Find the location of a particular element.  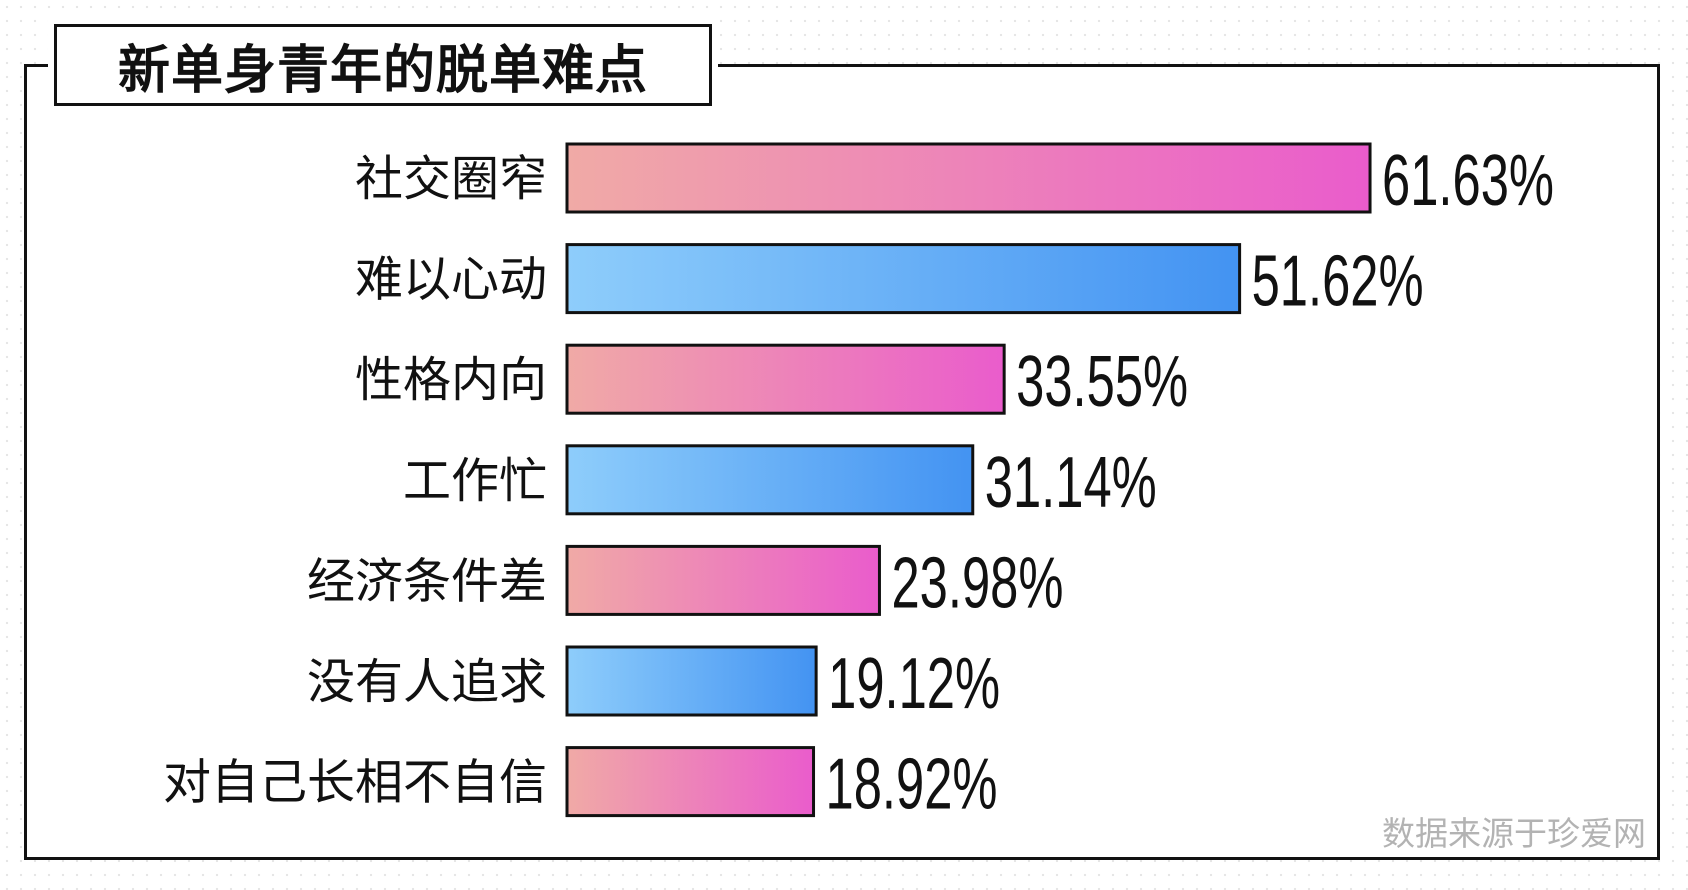

category-label: 工作忙 is located at coordinates (475, 481).